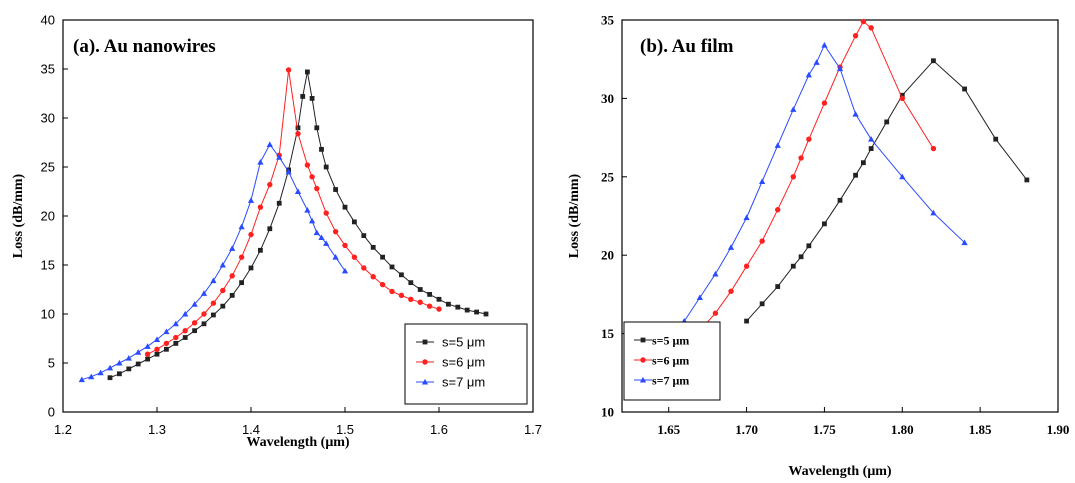 The image size is (1075, 483). I want to click on x-tick-label: 1.90, so click(1058, 429).